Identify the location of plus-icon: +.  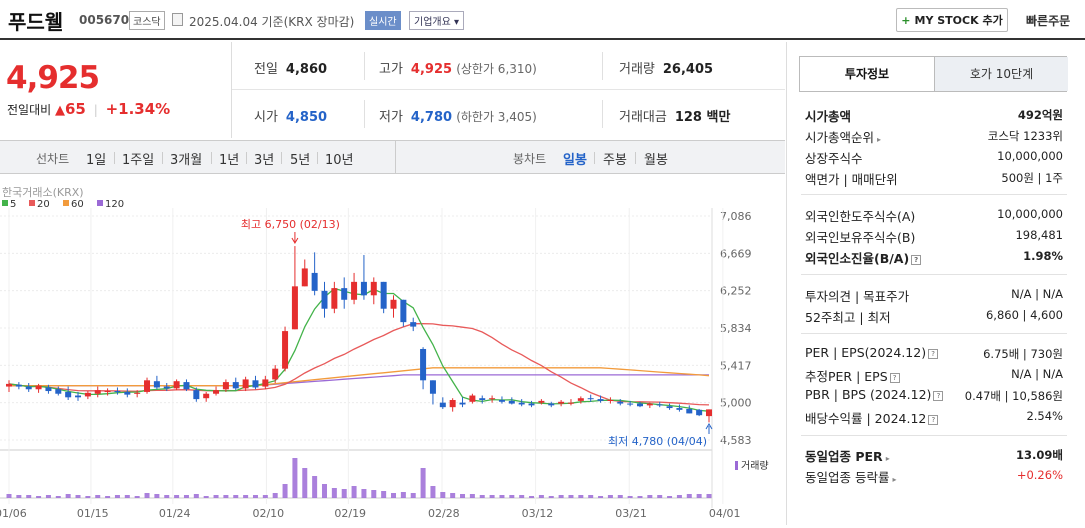
(906, 20).